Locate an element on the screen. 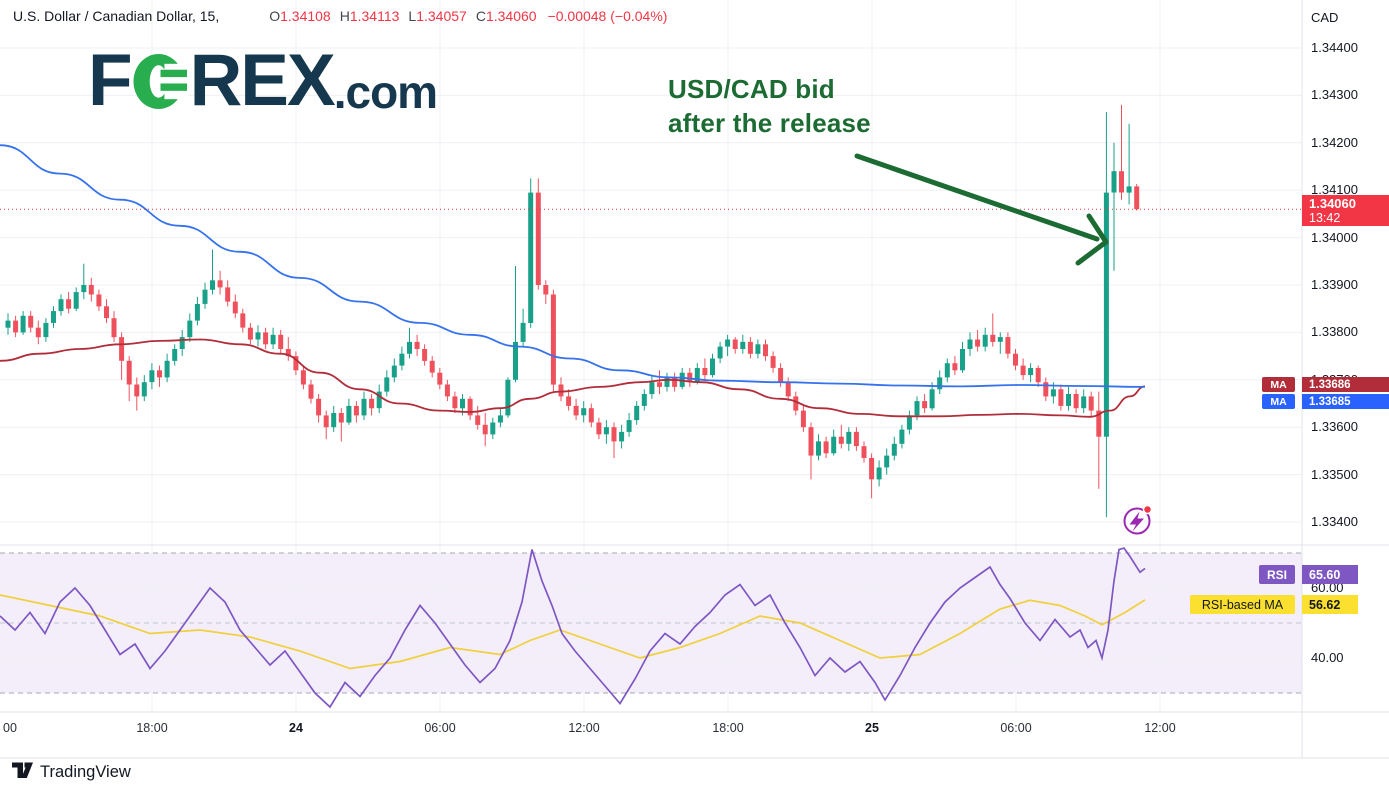  forex-logo-dotcom: .com is located at coordinates (385, 92).